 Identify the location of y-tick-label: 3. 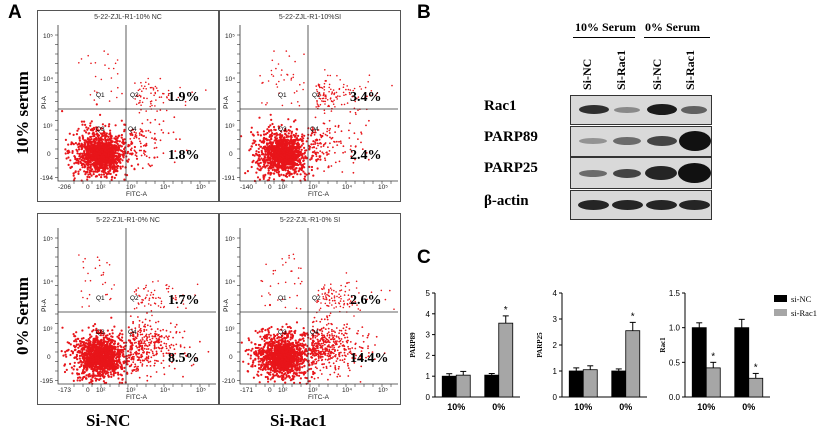
(555, 319).